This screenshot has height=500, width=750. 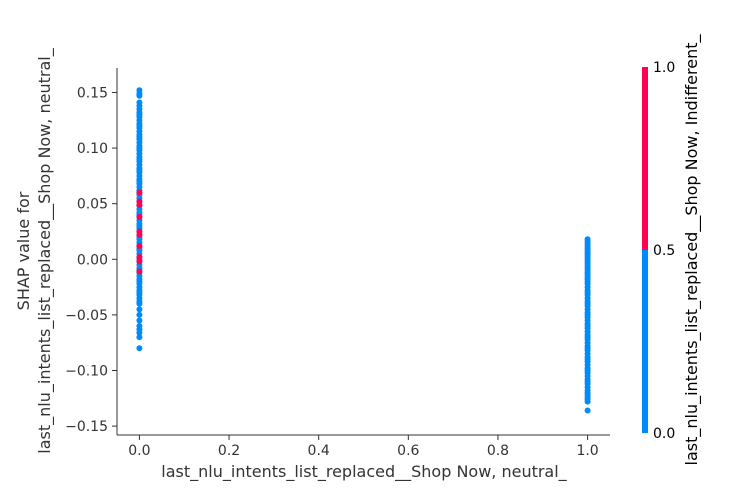 What do you see at coordinates (23, 250) in the screenshot?
I see `y-axis-label-line1: SHAP value for` at bounding box center [23, 250].